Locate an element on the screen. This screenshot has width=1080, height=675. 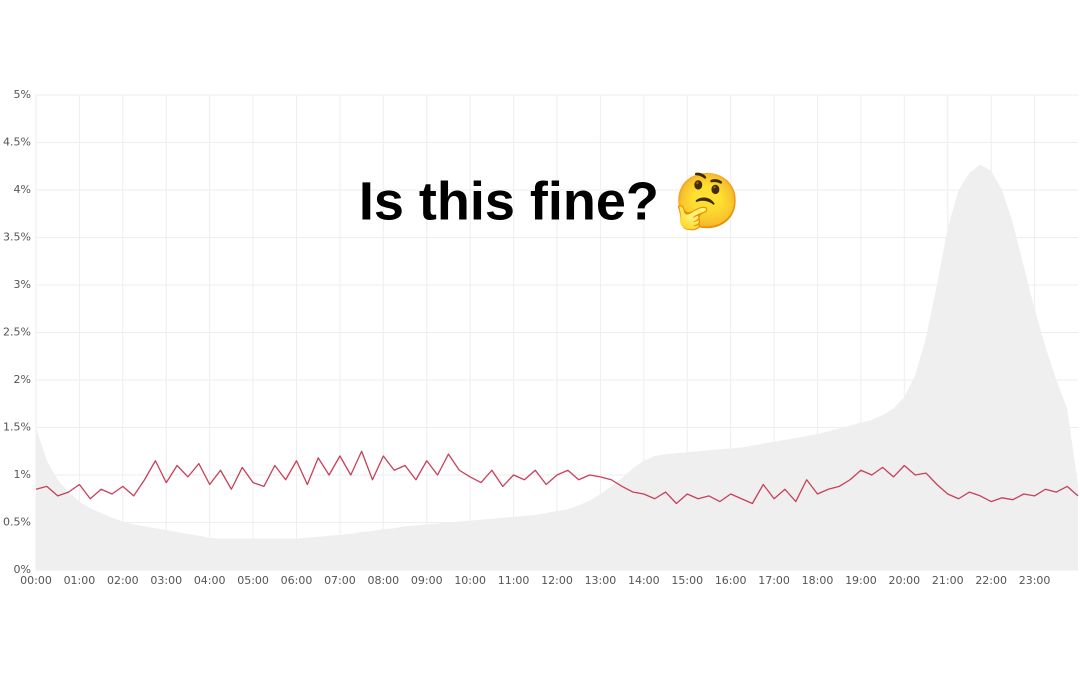
y-tick-label: 1% is located at coordinates (22, 474).